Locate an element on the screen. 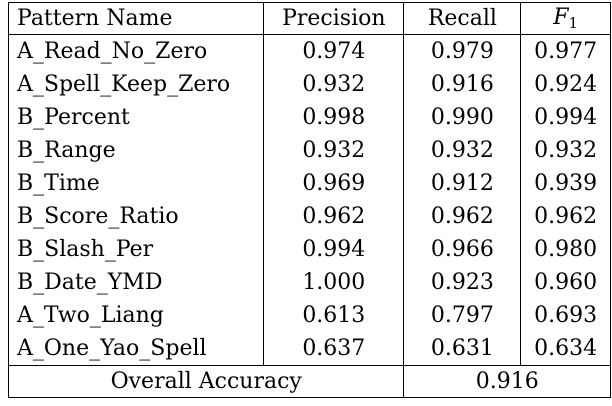 This screenshot has width=612, height=406. cell-recall: 0.932 is located at coordinates (462, 150).